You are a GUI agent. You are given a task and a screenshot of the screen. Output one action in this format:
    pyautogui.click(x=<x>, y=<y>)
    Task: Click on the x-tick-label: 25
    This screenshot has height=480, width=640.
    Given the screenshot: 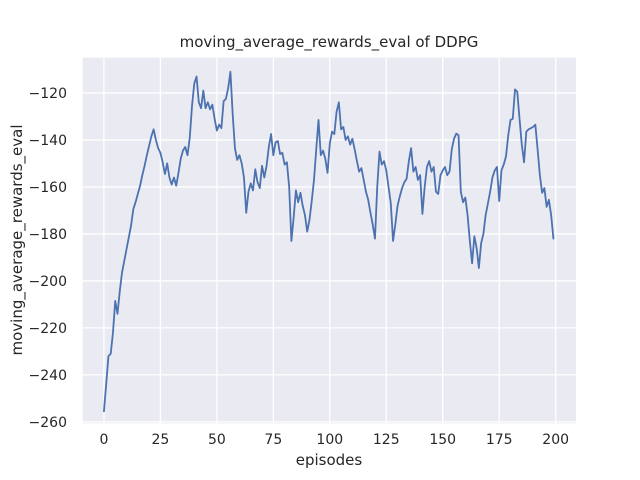 What is the action you would take?
    pyautogui.click(x=160, y=440)
    